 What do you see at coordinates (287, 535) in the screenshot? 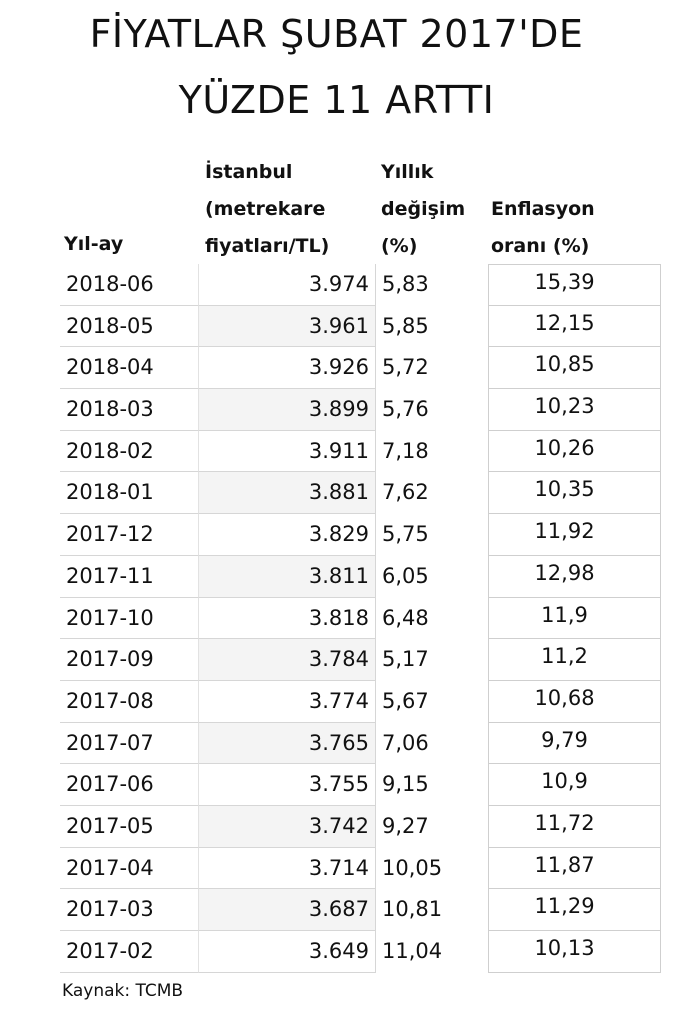
I see `cell-price: 3.829` at bounding box center [287, 535].